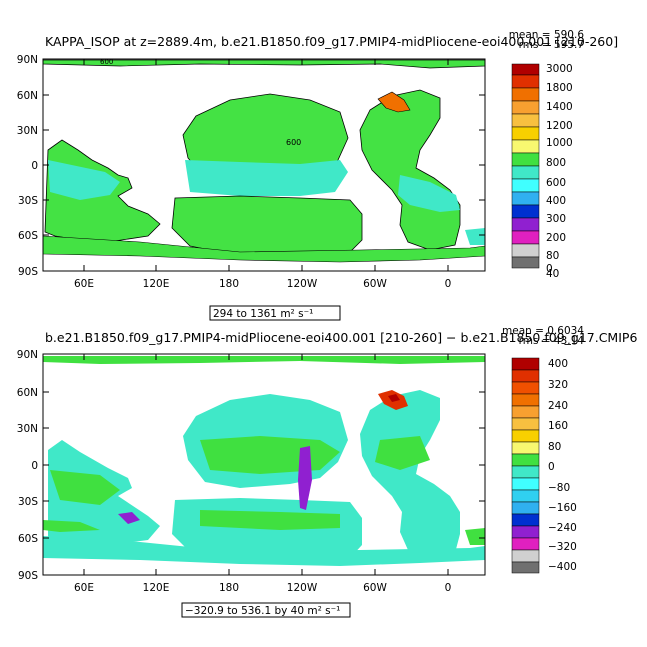  I want to click on colorbar-top-label-6: 600, so click(556, 183).